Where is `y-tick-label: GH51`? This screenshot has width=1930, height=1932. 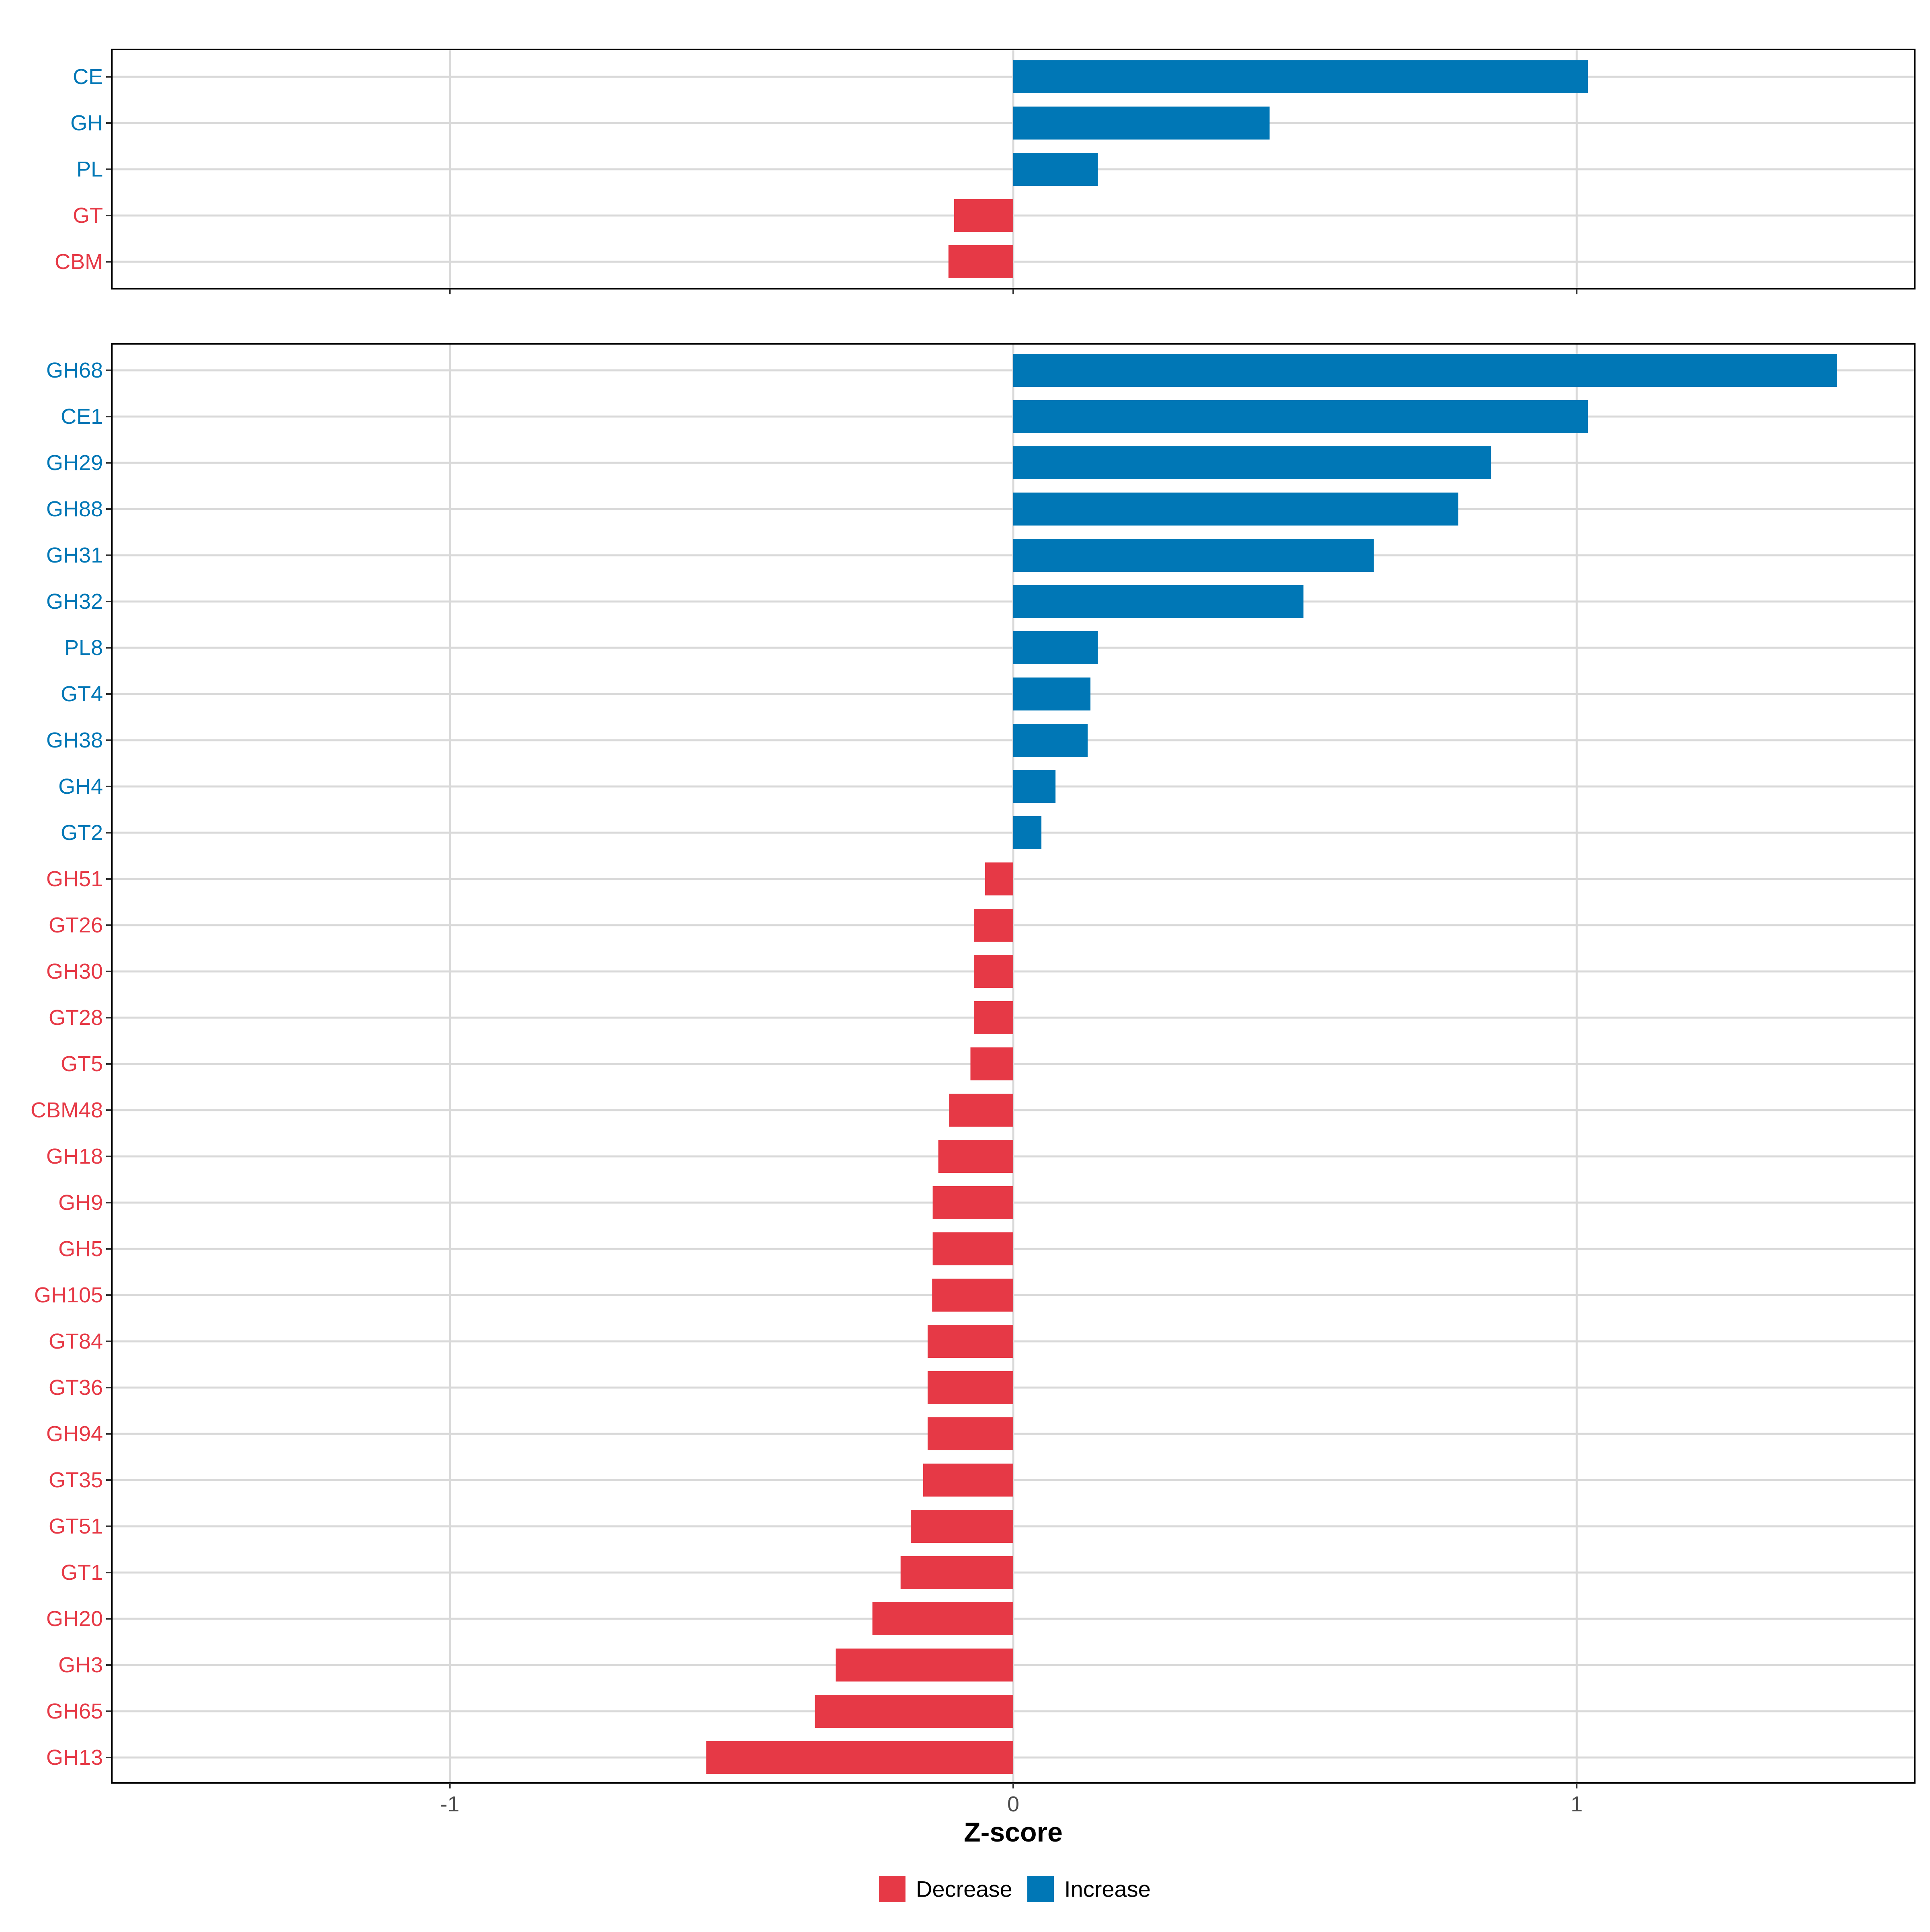
y-tick-label: GH51 is located at coordinates (74, 879).